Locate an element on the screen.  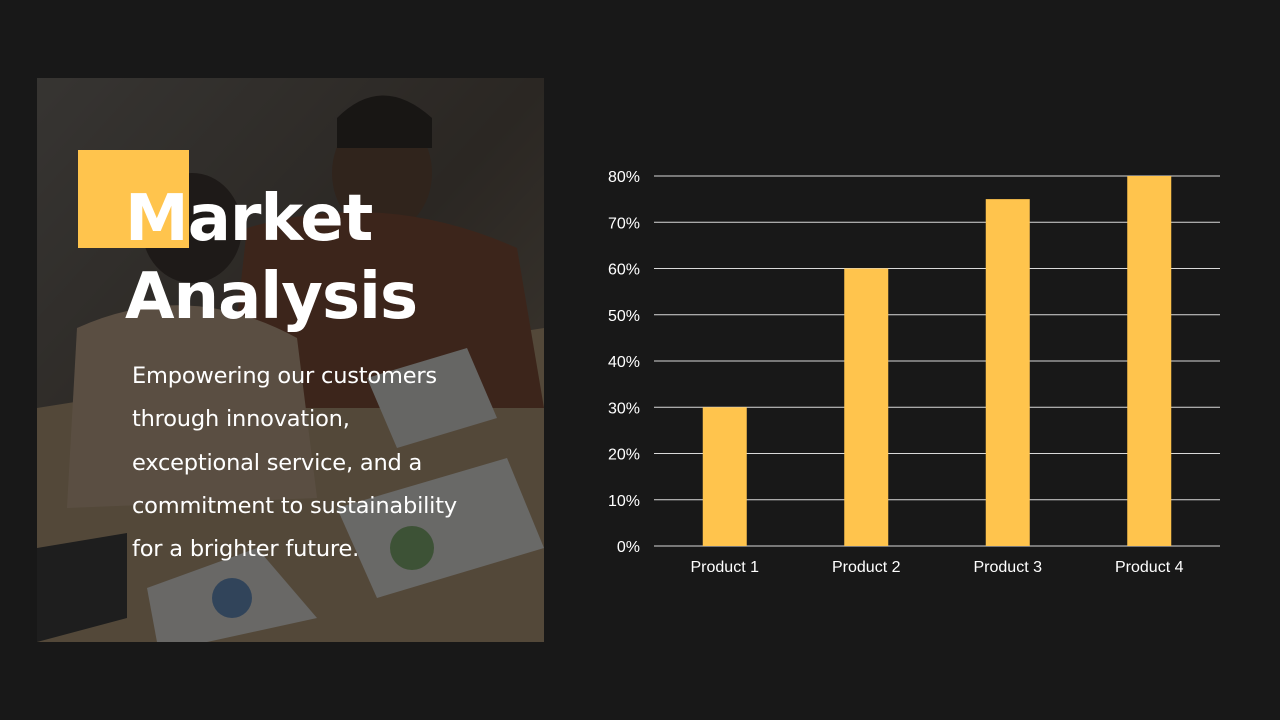
subtitle-line: for a brighter future. is located at coordinates (246, 549).